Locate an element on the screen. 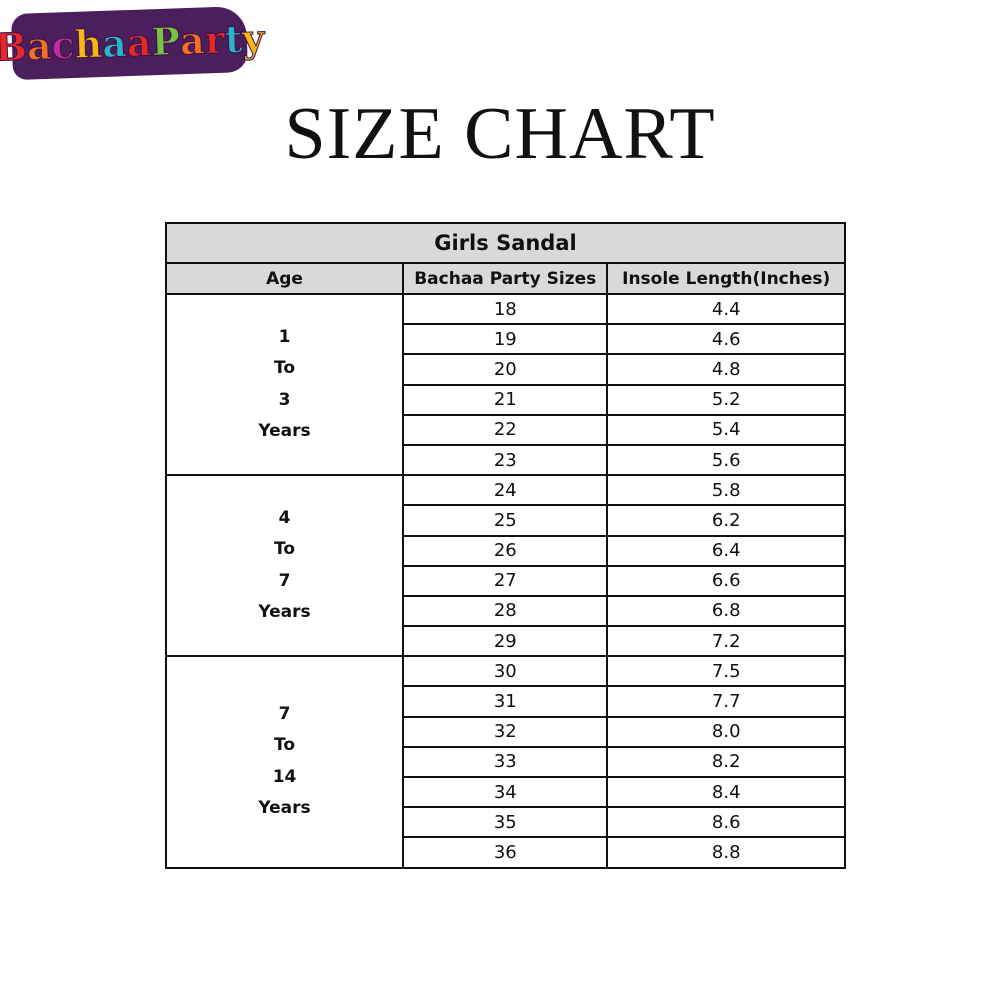 The height and width of the screenshot is (1000, 1000). logo-letter: t is located at coordinates (233, 39).